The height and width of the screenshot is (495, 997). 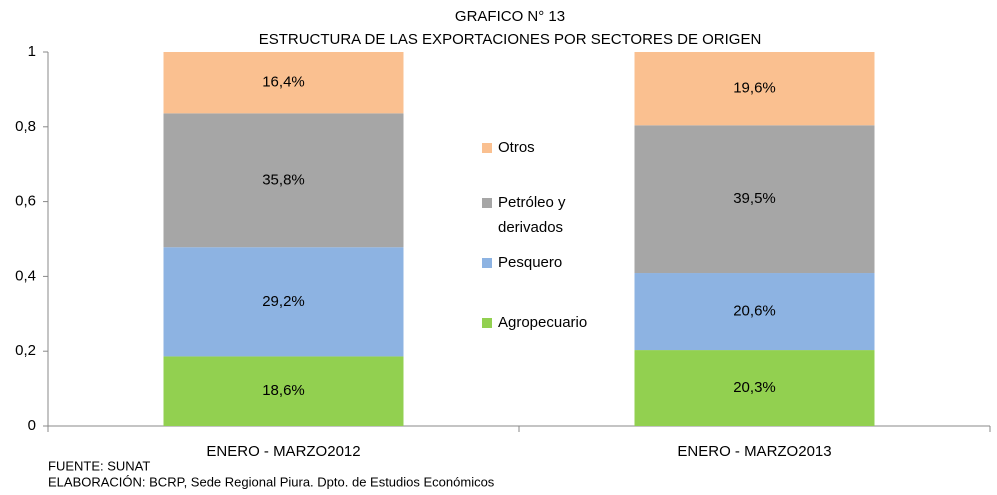 I want to click on data-label: 35,8%, so click(x=283, y=179).